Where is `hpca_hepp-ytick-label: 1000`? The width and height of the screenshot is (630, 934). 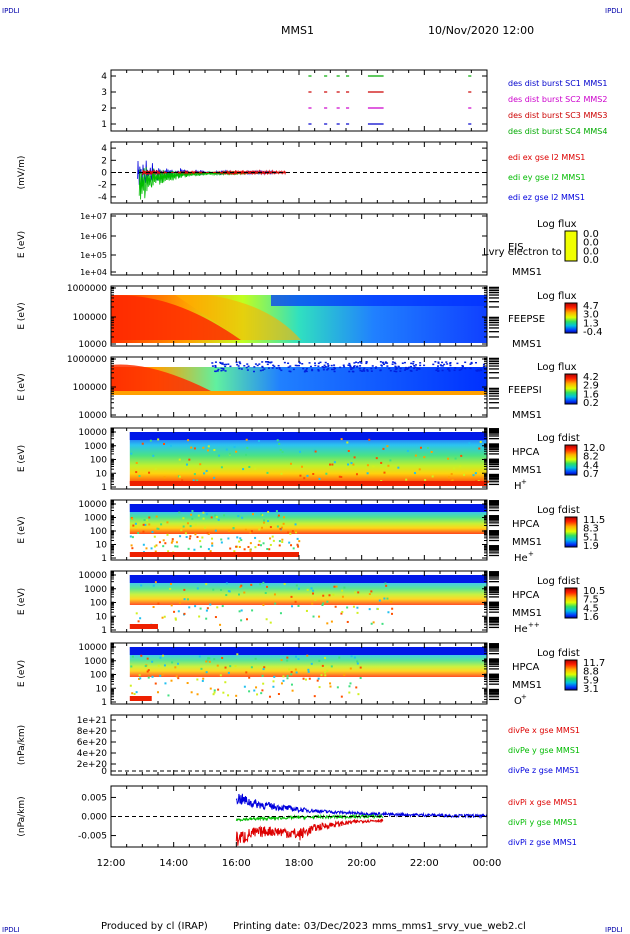
hpca_hepp-ytick-label: 1000 is located at coordinates (95, 590).